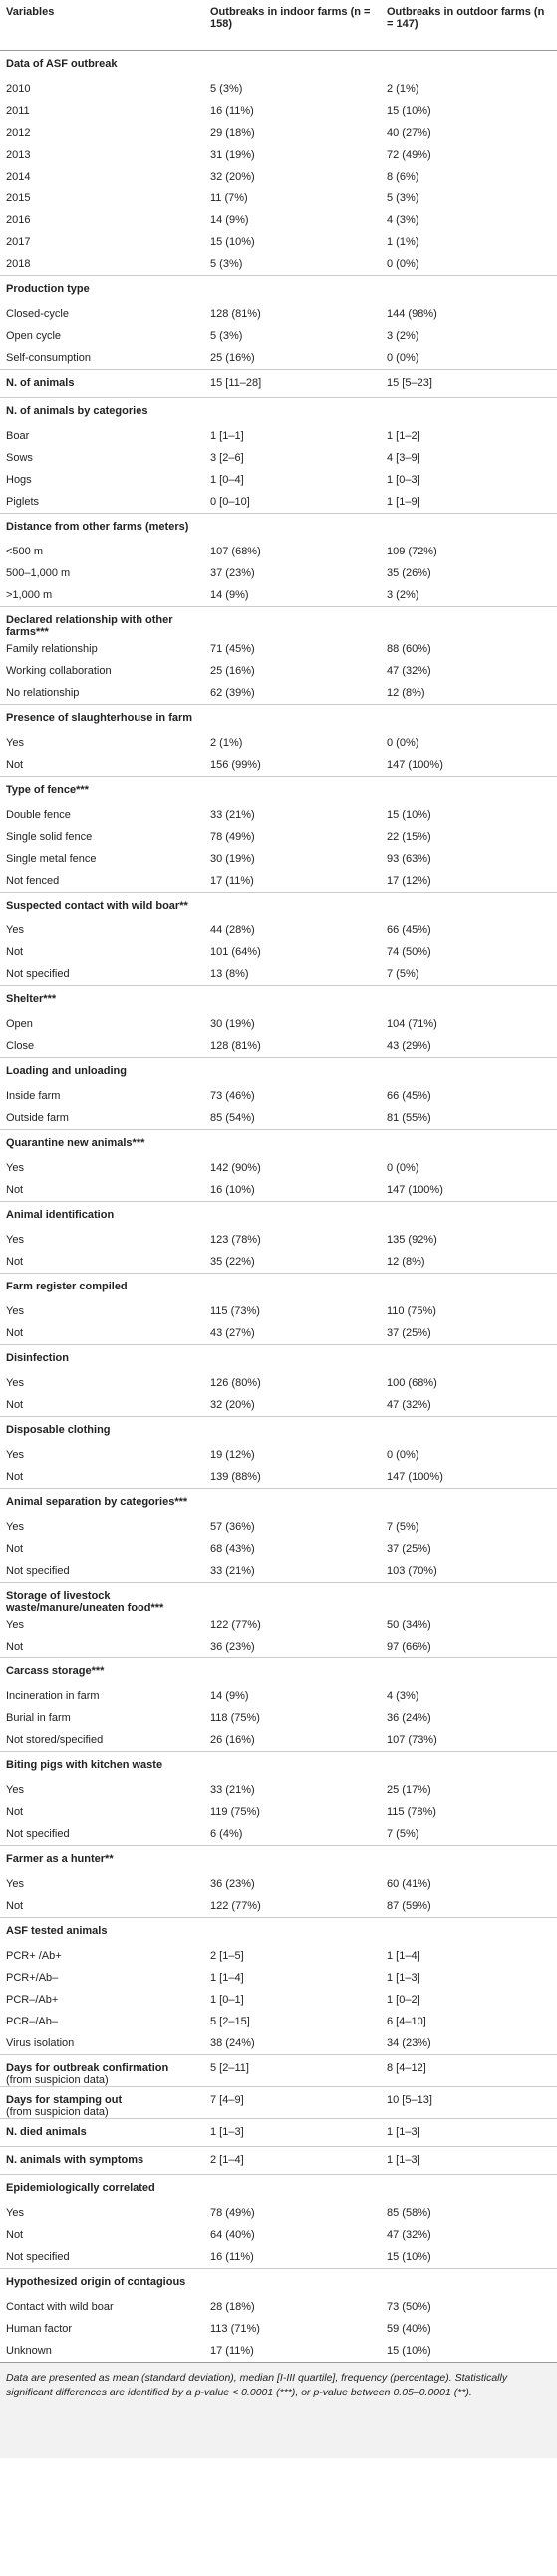 This screenshot has height=2576, width=557. Describe the element at coordinates (102, 1358) in the screenshot. I see `section-title: Disinfection` at that location.